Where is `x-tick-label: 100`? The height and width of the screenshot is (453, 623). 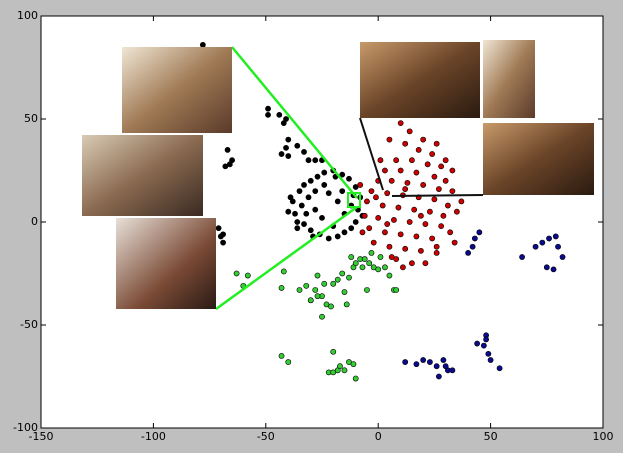
x-tick-label: 100 is located at coordinates (603, 436).